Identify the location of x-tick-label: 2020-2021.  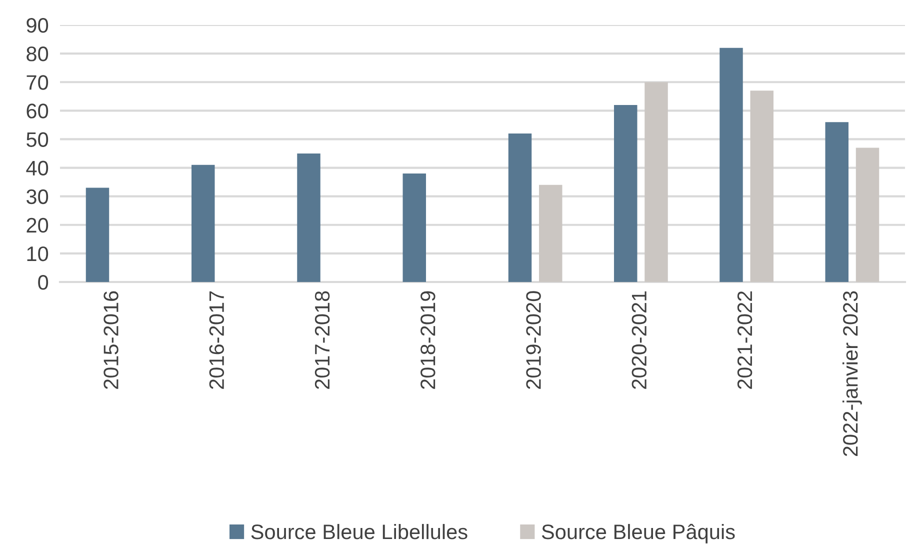
(639, 340).